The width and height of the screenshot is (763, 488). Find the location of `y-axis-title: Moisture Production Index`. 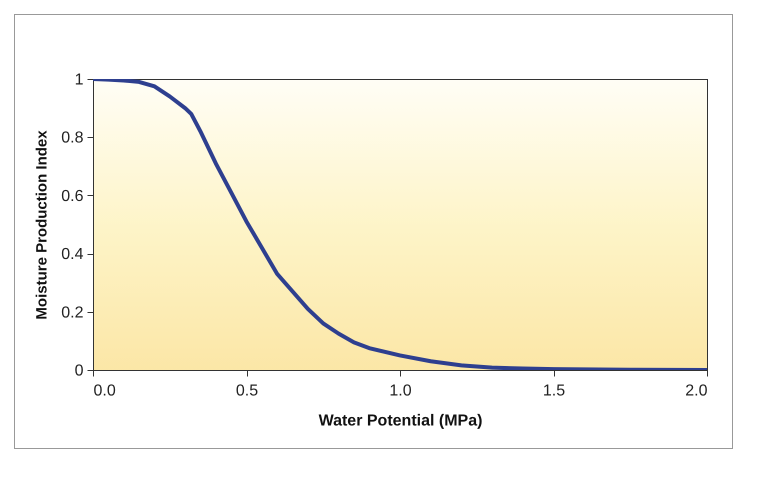

y-axis-title: Moisture Production Index is located at coordinates (41, 225).